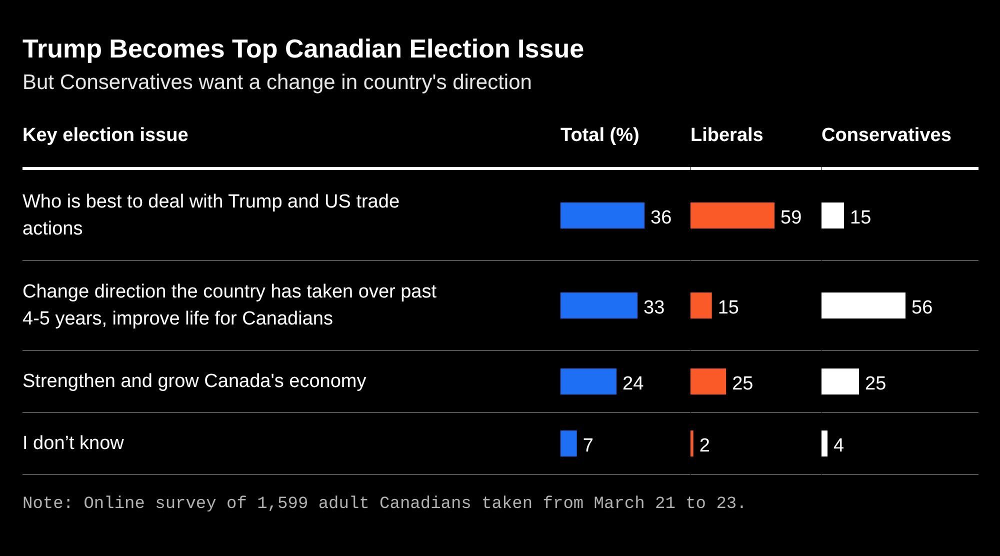  What do you see at coordinates (727, 135) in the screenshot?
I see `text: Liberals` at bounding box center [727, 135].